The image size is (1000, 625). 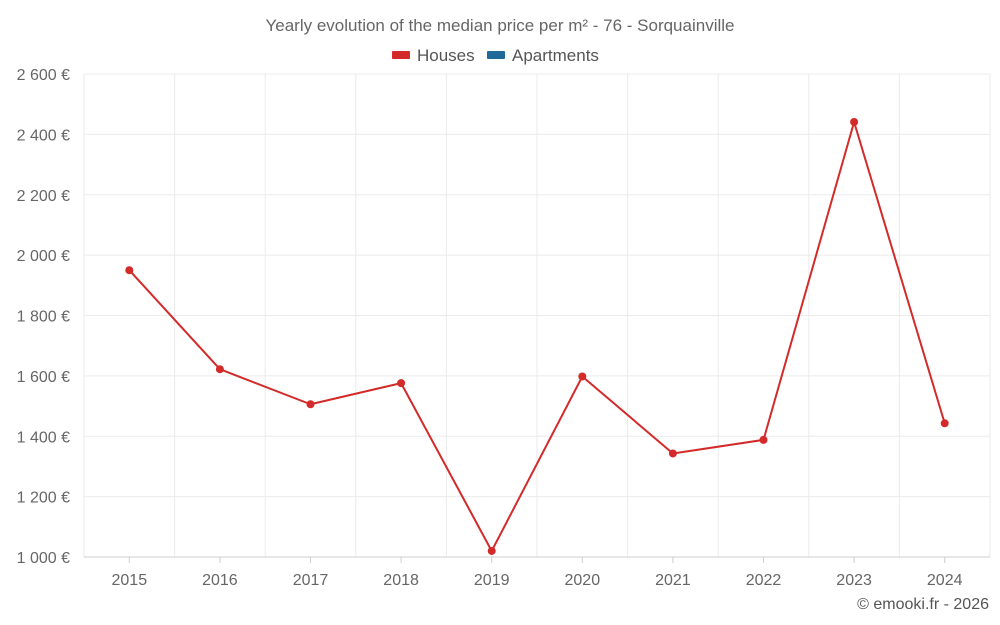 I want to click on y-tick-label: 2 000 €, so click(x=43, y=256).